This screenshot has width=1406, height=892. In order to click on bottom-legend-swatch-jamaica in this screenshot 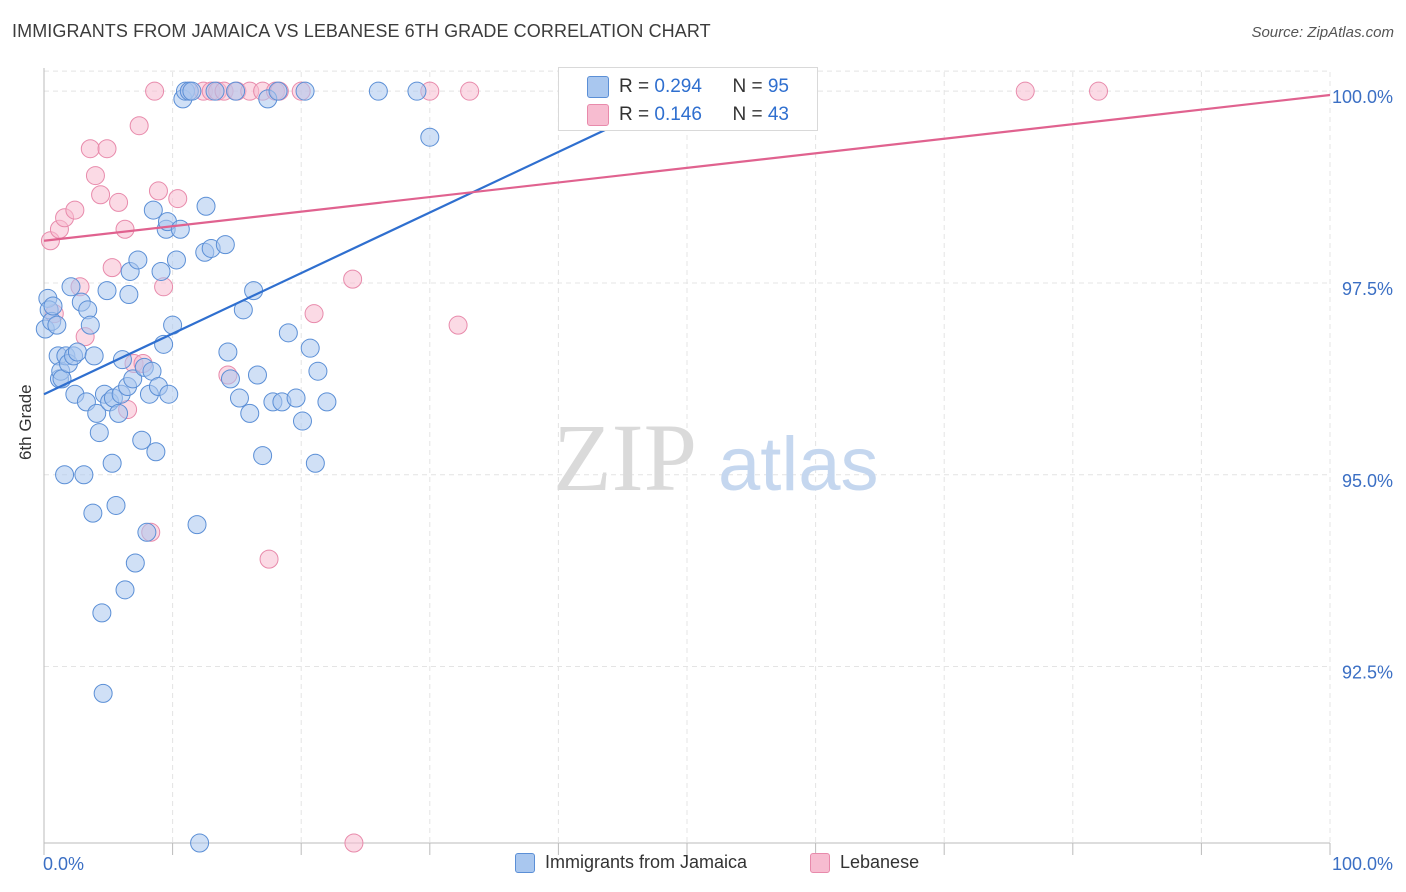, I will do `click(525, 863)`.